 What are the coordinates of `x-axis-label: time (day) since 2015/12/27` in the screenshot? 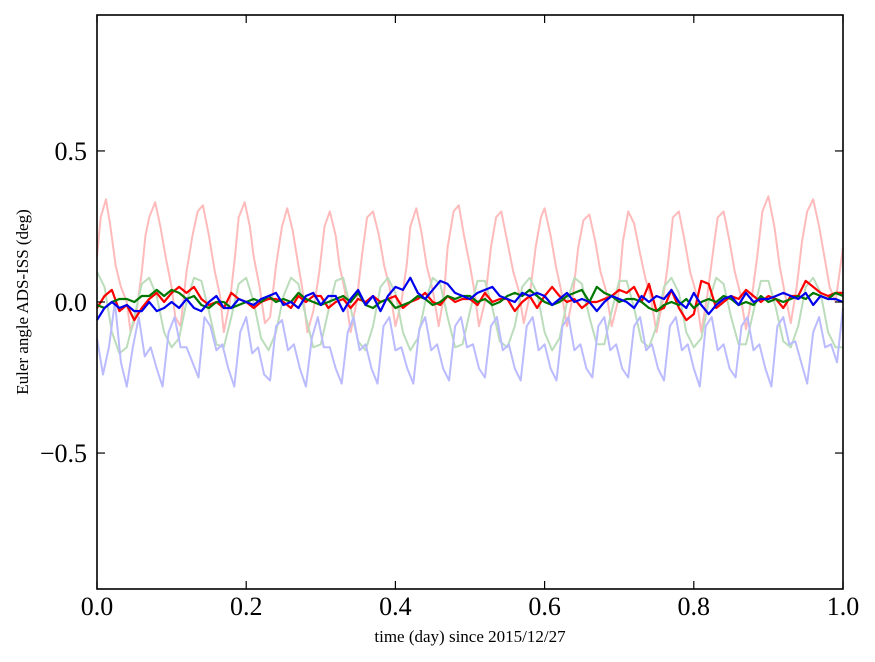 It's located at (470, 636).